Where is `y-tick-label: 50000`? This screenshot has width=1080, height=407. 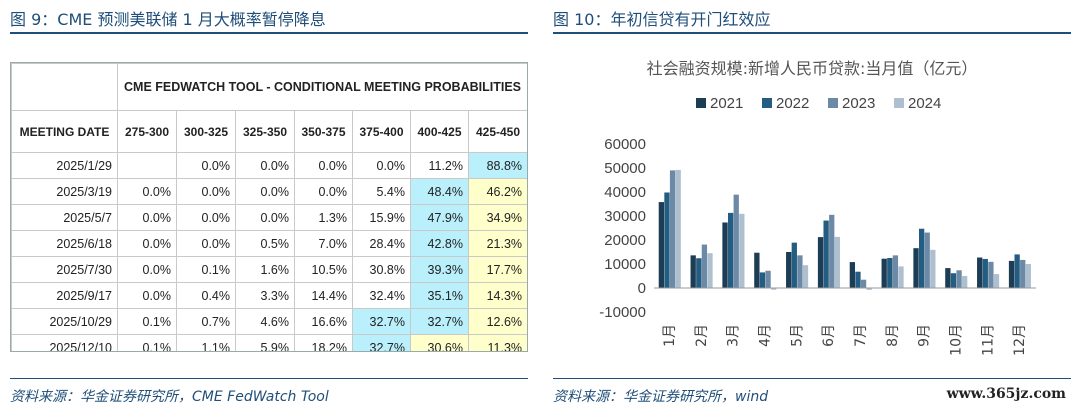
y-tick-label: 50000 is located at coordinates (625, 168).